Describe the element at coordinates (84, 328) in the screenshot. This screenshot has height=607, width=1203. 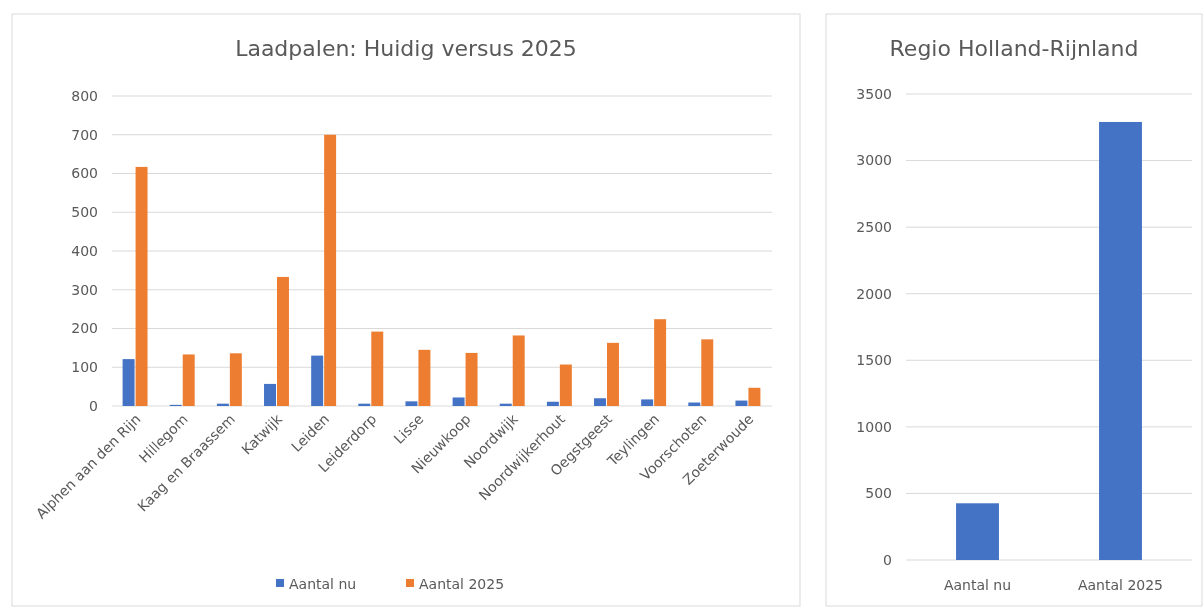
I see `y-tick-label: 200` at that location.